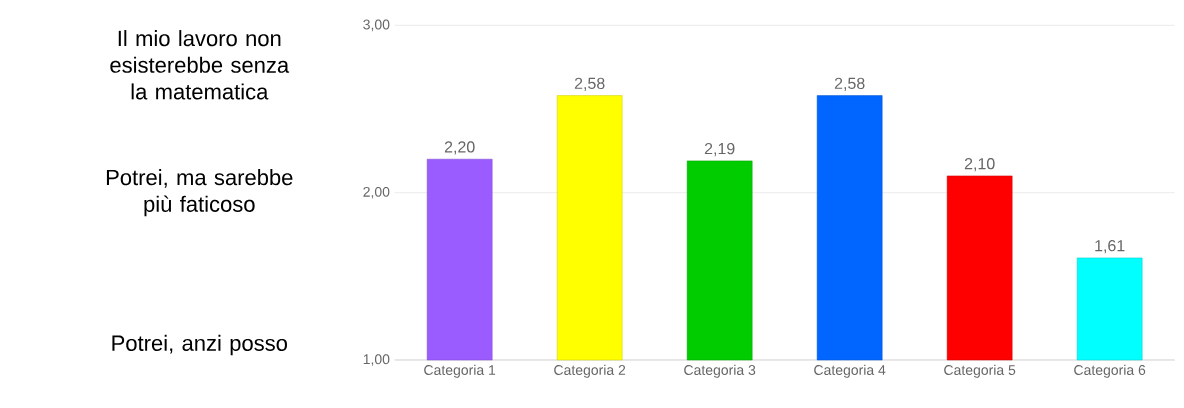 The height and width of the screenshot is (408, 1184). Describe the element at coordinates (1110, 247) in the screenshot. I see `data-label: 1,61` at that location.